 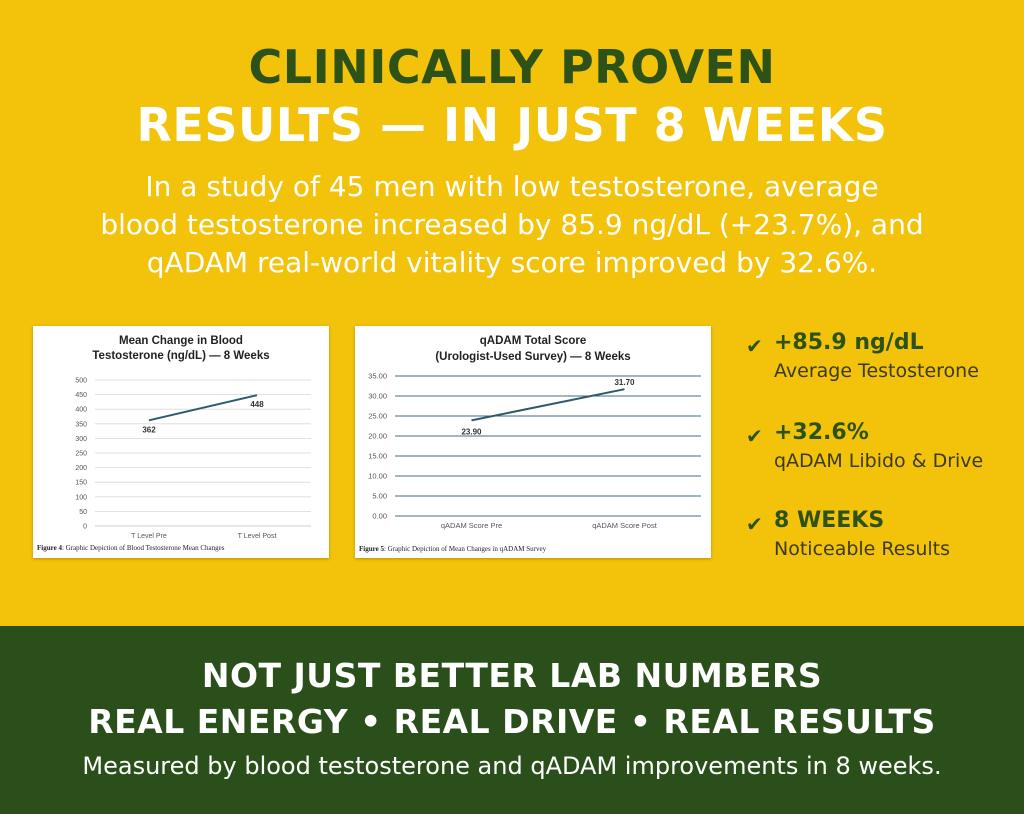 I want to click on y-tick-label: 15.00, so click(x=377, y=456).